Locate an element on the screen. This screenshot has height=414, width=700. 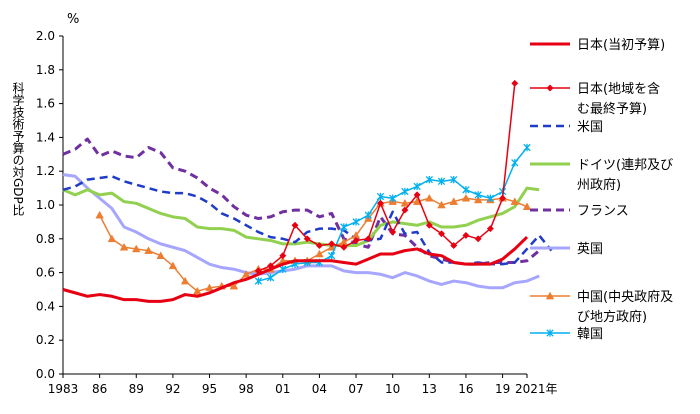
series-line-japan is located at coordinates (295, 269).